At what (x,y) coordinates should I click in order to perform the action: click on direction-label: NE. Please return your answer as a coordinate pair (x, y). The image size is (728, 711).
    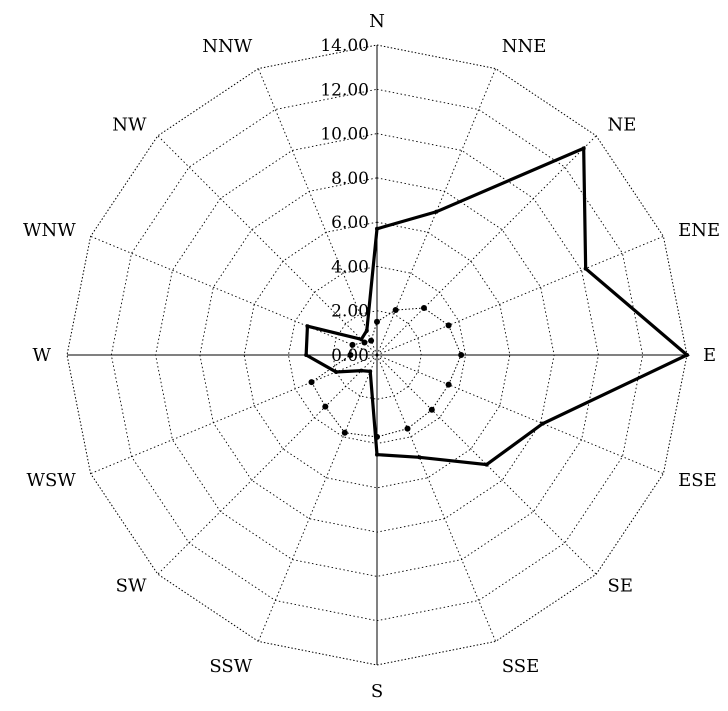
    Looking at the image, I should click on (622, 124).